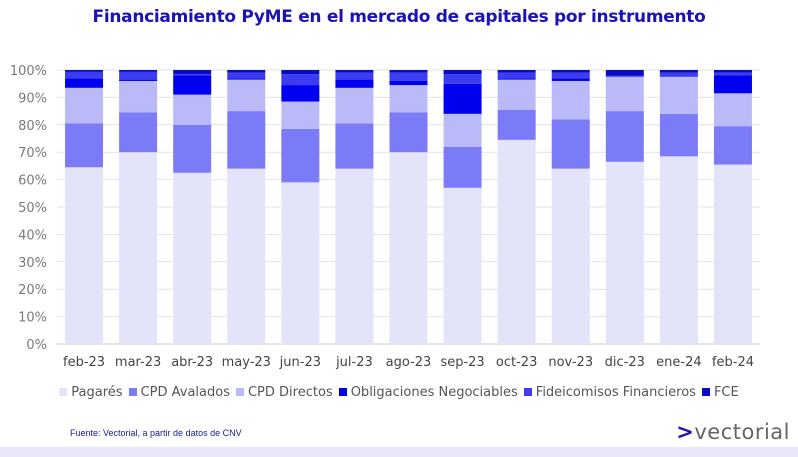  What do you see at coordinates (685, 432) in the screenshot?
I see `brand-arrow-icon: >` at bounding box center [685, 432].